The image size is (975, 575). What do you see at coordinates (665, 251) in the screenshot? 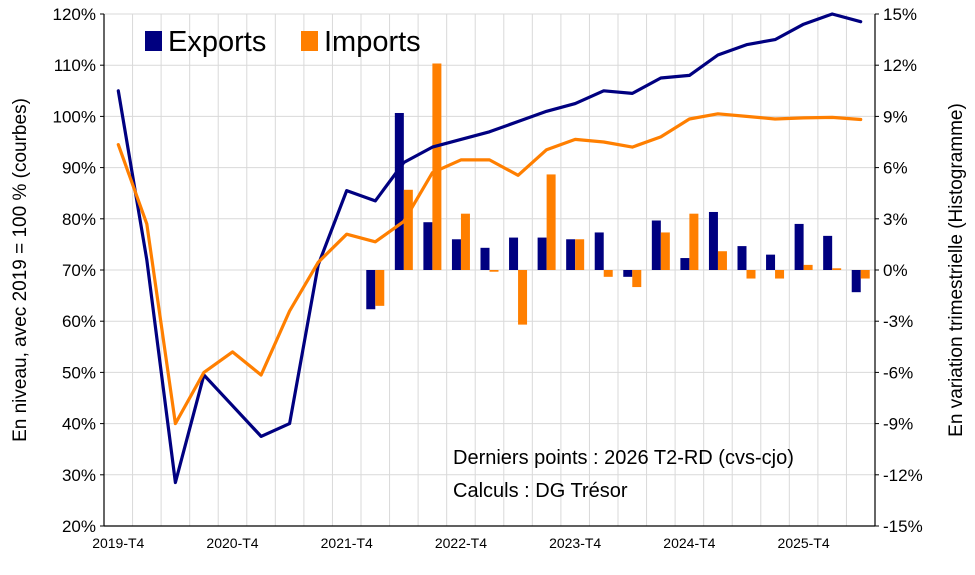
I see `bar-imports-2024-T3` at bounding box center [665, 251].